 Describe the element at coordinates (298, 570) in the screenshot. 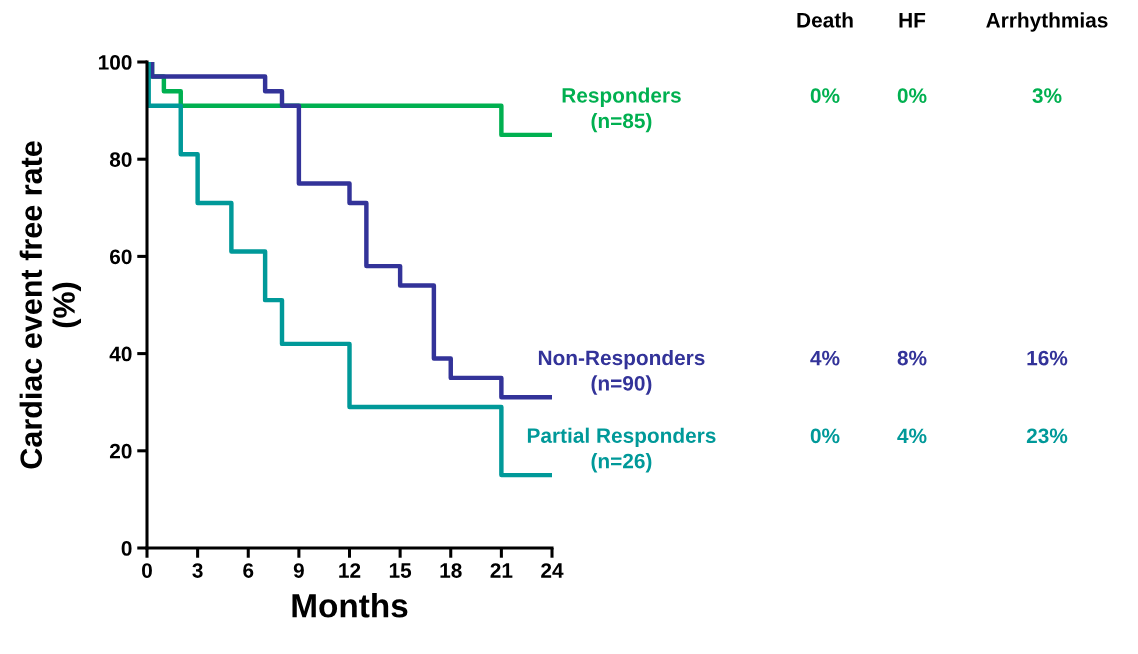

I see `x-tick-label: 9` at that location.